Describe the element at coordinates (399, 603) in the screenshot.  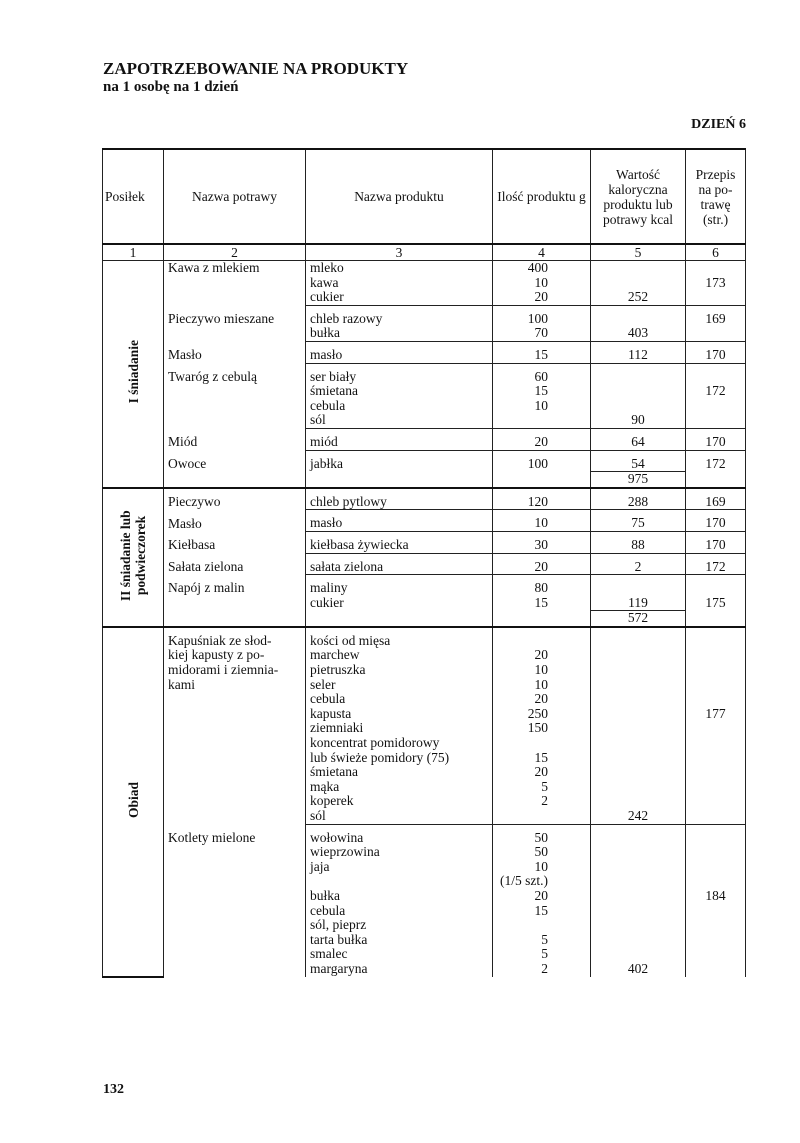
I see `product-name: cukier` at that location.